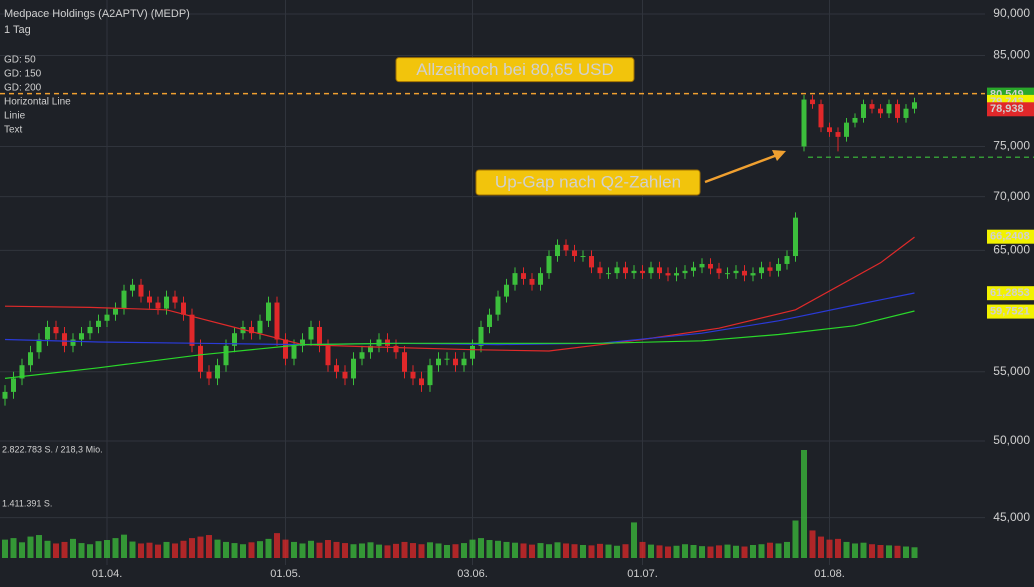 This screenshot has height=587, width=1034. Describe the element at coordinates (1011, 250) in the screenshot. I see `y-tick-label: 65,000` at that location.